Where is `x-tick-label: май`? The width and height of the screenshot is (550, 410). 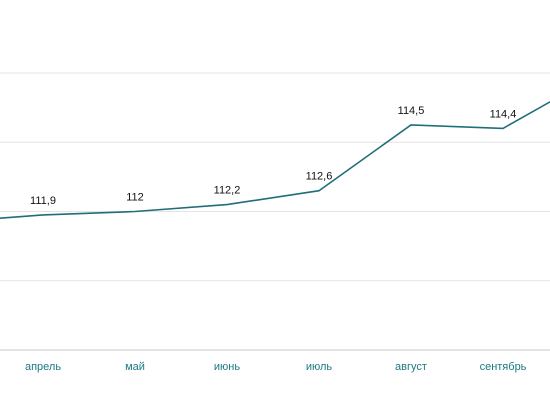
x-tick-label: май is located at coordinates (135, 367).